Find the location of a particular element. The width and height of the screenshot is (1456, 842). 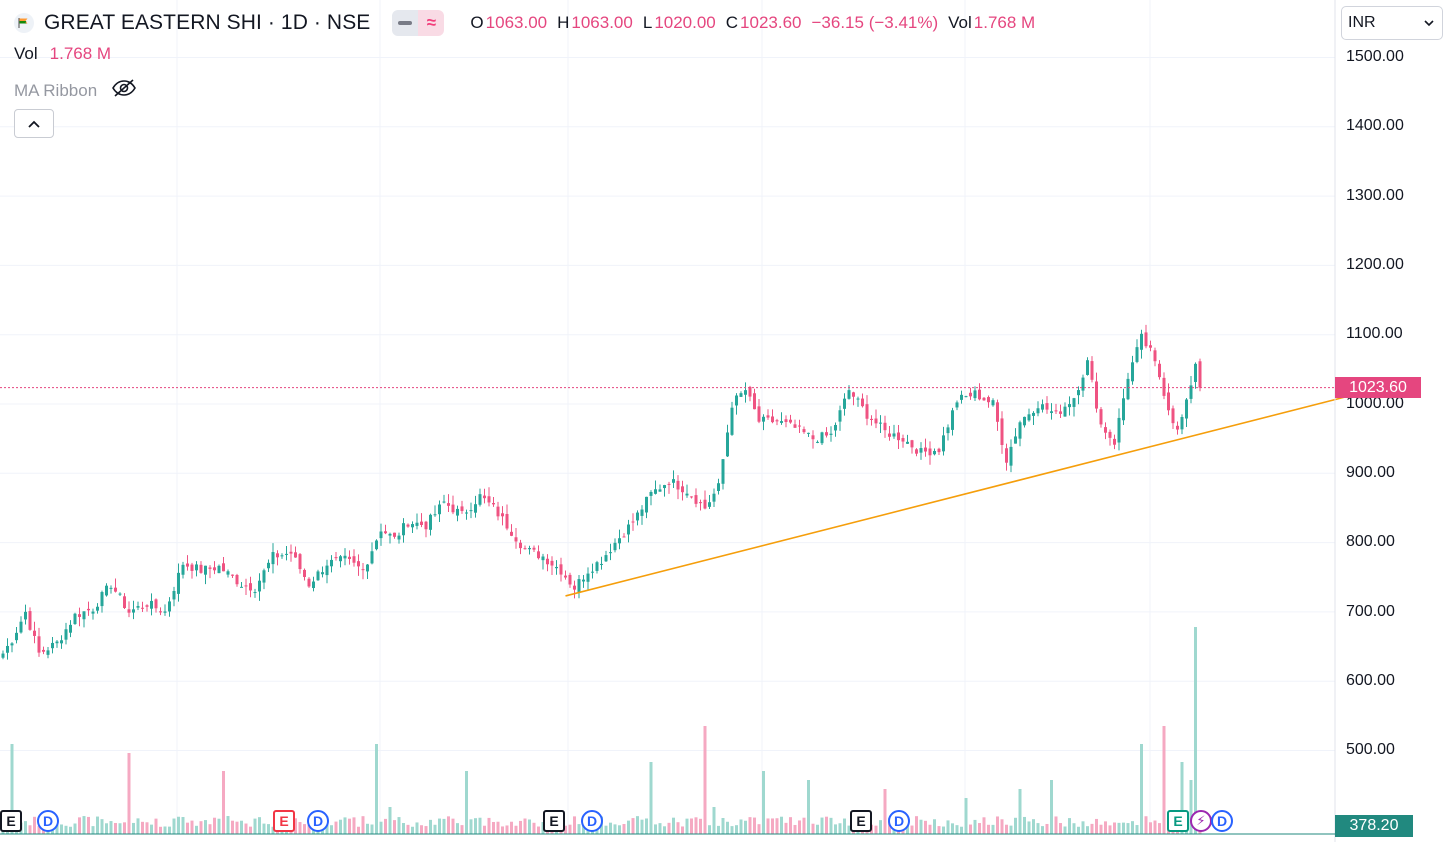

volume-indicator-legend: Vol 1.768 M is located at coordinates (62, 54).